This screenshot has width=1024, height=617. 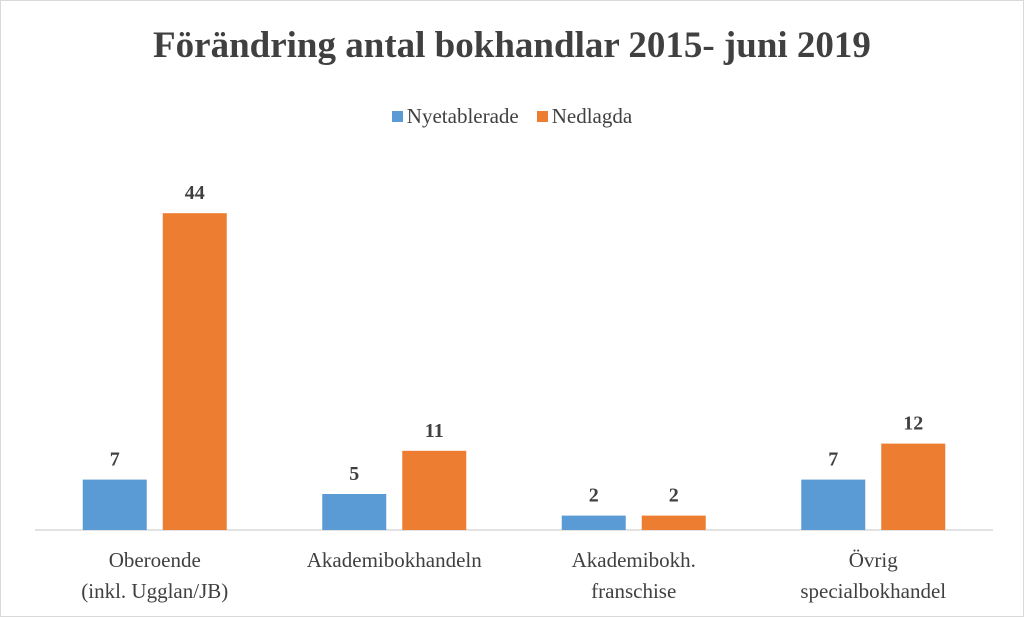 What do you see at coordinates (873, 591) in the screenshot?
I see `x-tick-label-3-1: specialbokhandel` at bounding box center [873, 591].